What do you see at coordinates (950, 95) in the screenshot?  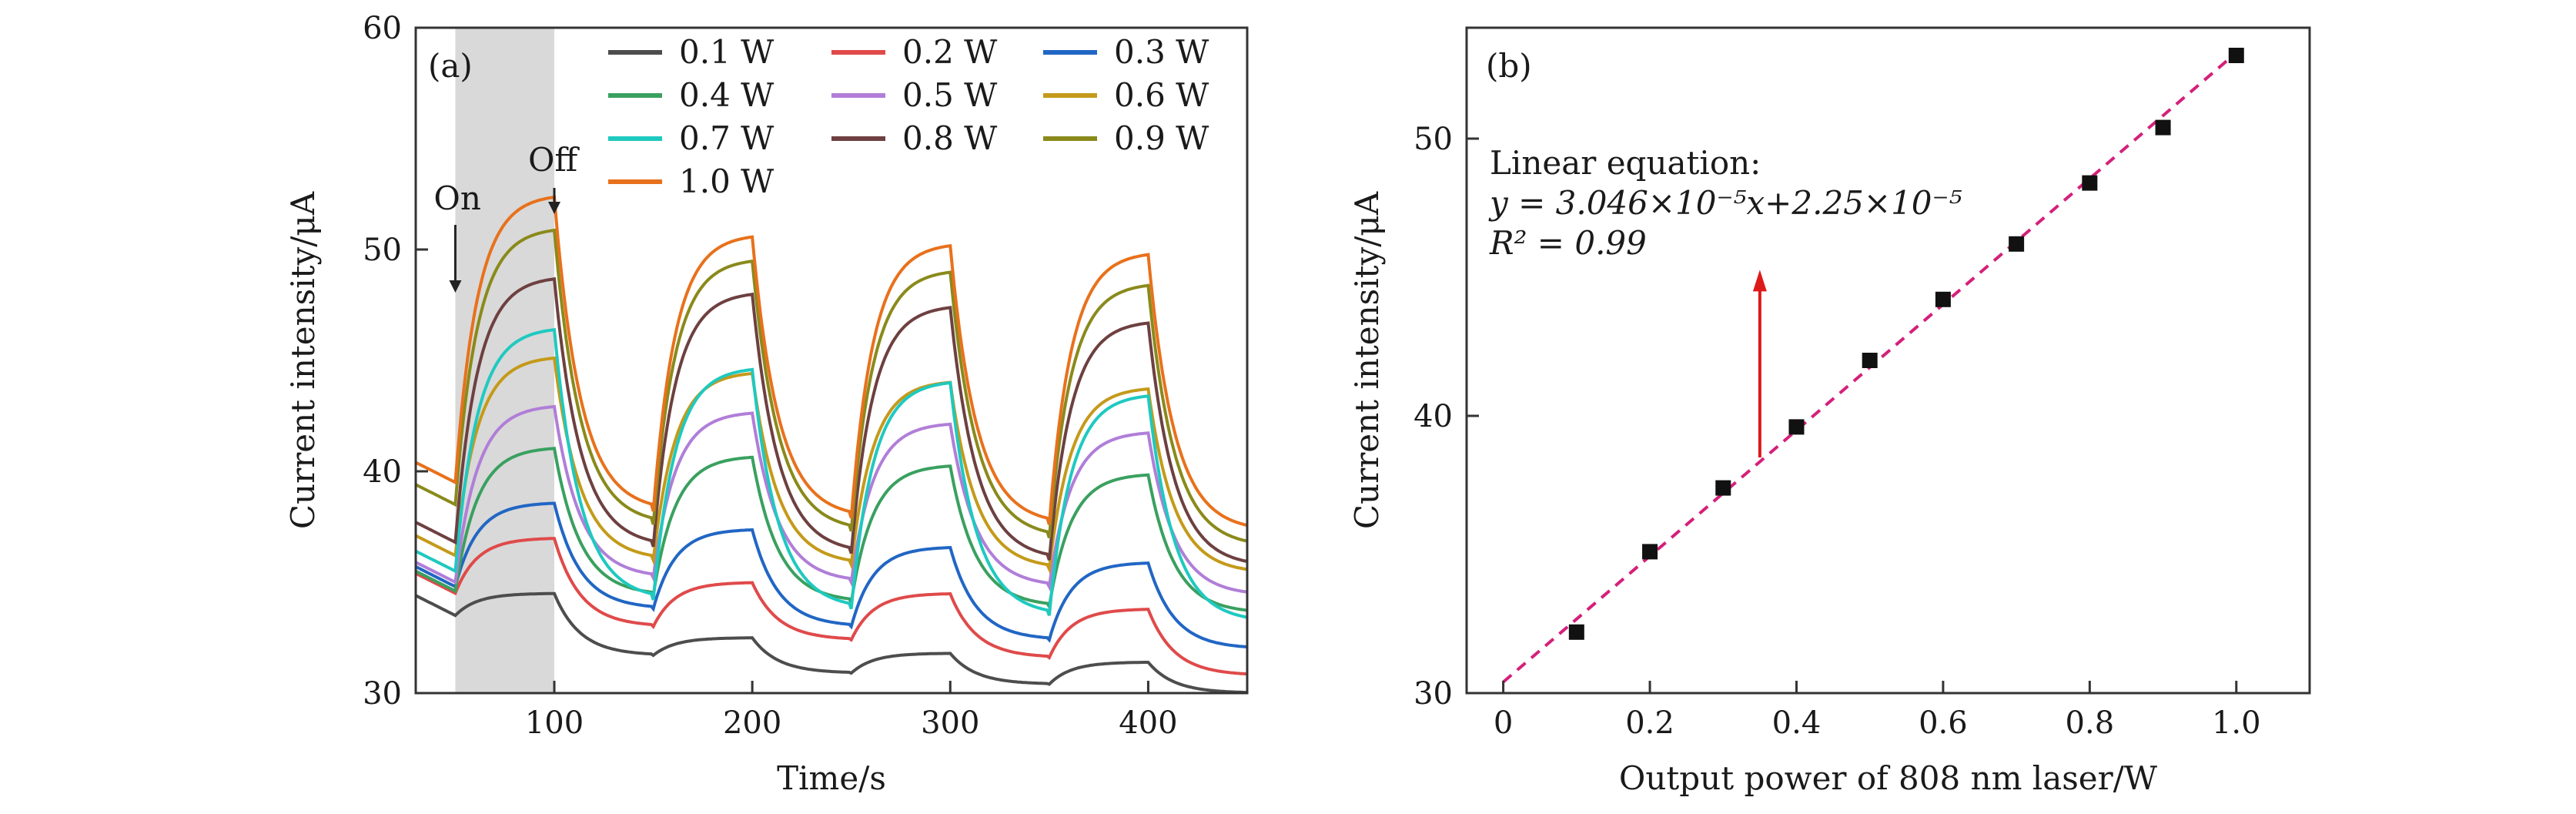 I see `legend-label: 0.5 W` at bounding box center [950, 95].